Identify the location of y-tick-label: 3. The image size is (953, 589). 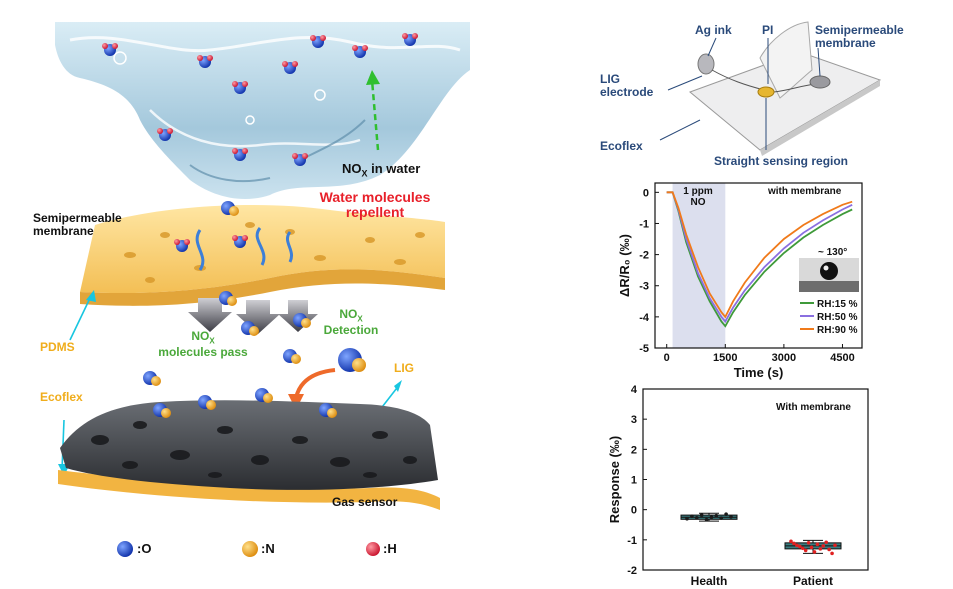
(634, 420).